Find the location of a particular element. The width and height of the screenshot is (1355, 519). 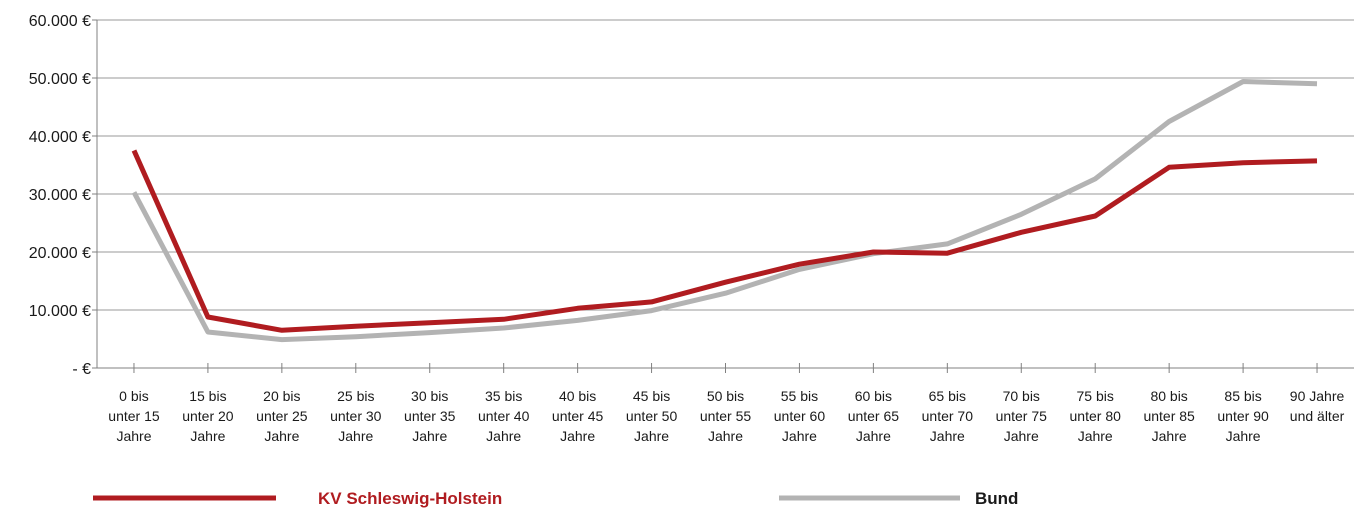

x-tick-label: 20 bis unter 25 Jahre is located at coordinates (282, 416).